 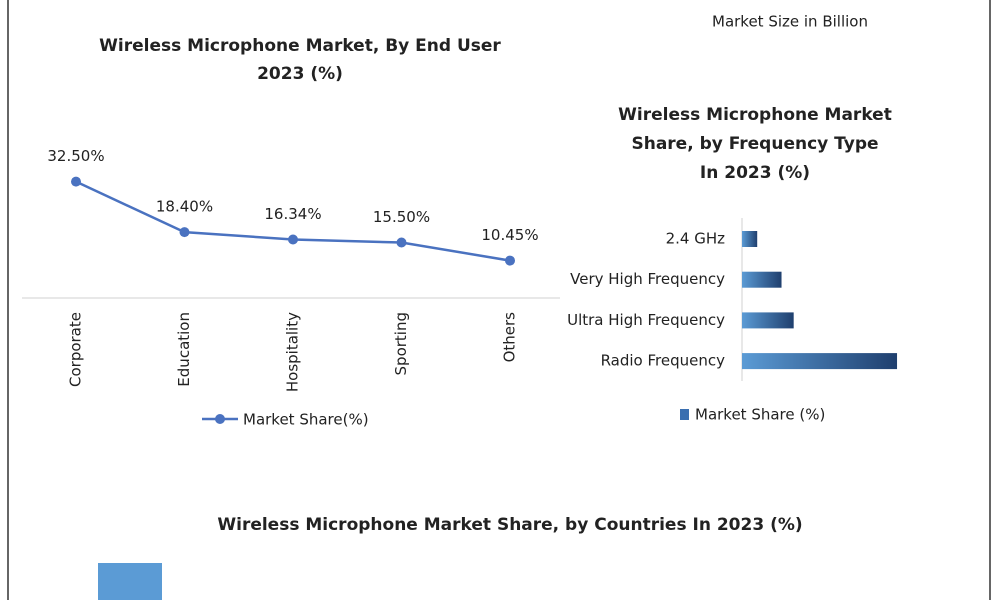 What do you see at coordinates (184, 207) in the screenshot?
I see `data-label: 18.40%` at bounding box center [184, 207].